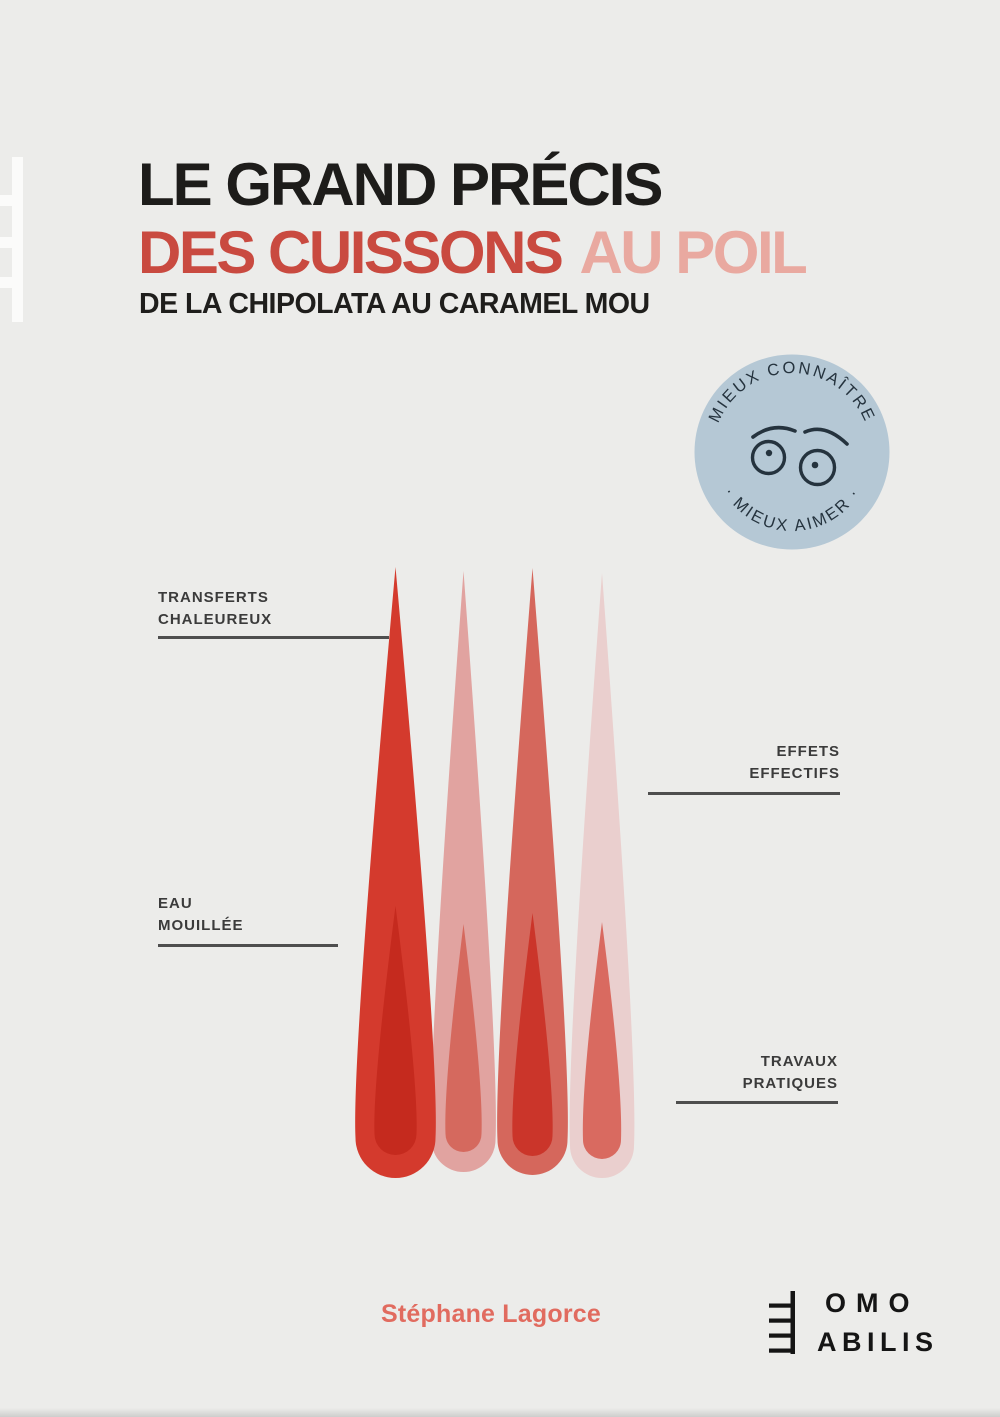 This screenshot has width=1000, height=1417. Describe the element at coordinates (794, 763) in the screenshot. I see `label-effets-effectifs: EFFETS EFFECTIFS` at that location.